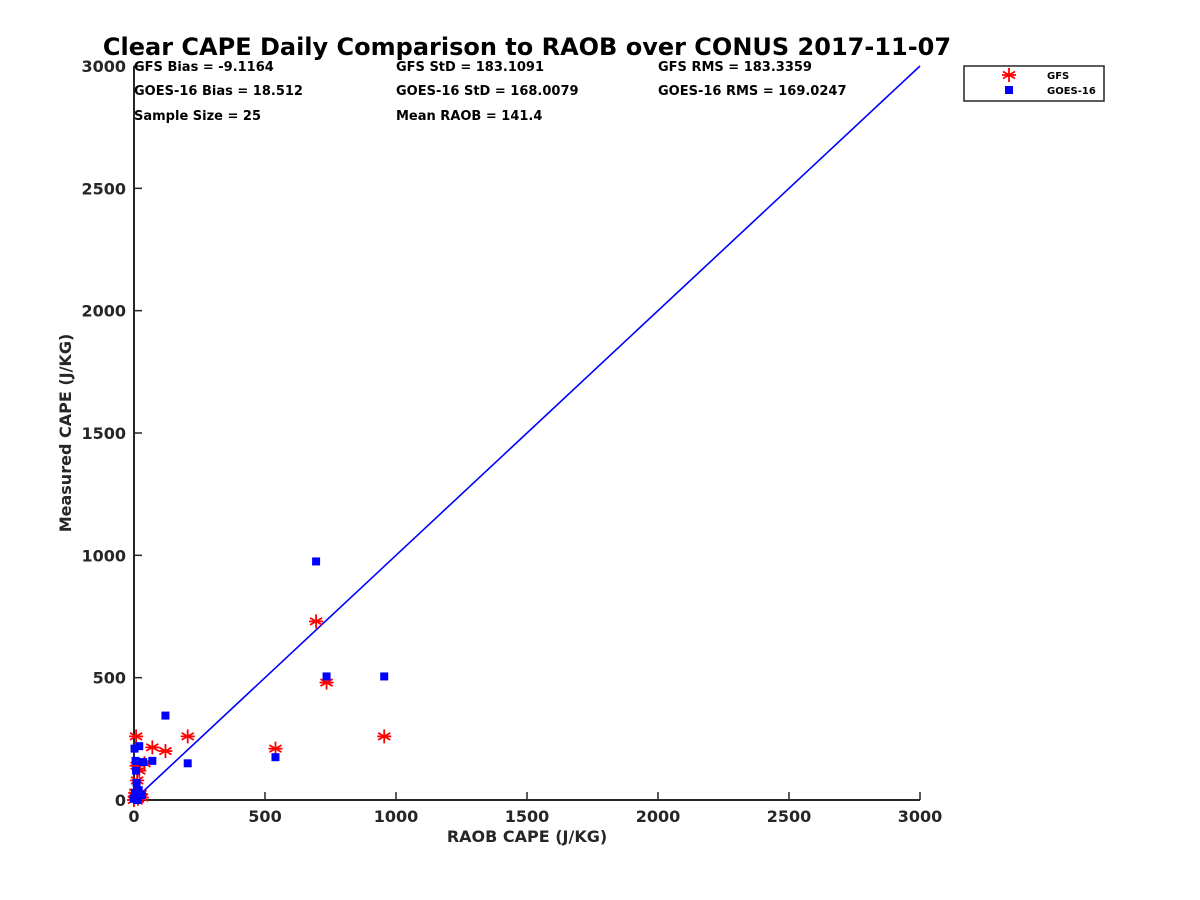  Describe the element at coordinates (218, 91) in the screenshot. I see `goes16-bias-text: GOES-16 Bias = 18.512` at that location.